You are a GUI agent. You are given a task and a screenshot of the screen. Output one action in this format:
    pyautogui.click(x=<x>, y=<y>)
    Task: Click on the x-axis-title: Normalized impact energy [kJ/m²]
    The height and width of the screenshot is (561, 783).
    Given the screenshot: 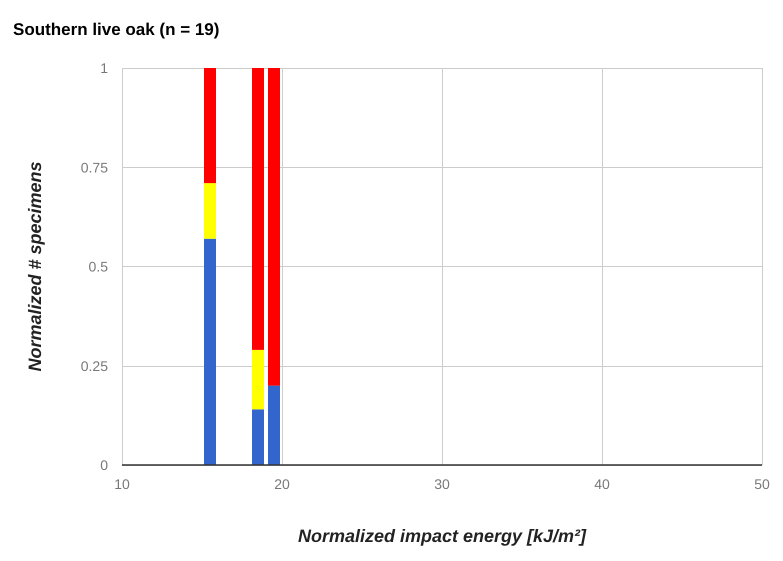 What is the action you would take?
    pyautogui.click(x=443, y=536)
    